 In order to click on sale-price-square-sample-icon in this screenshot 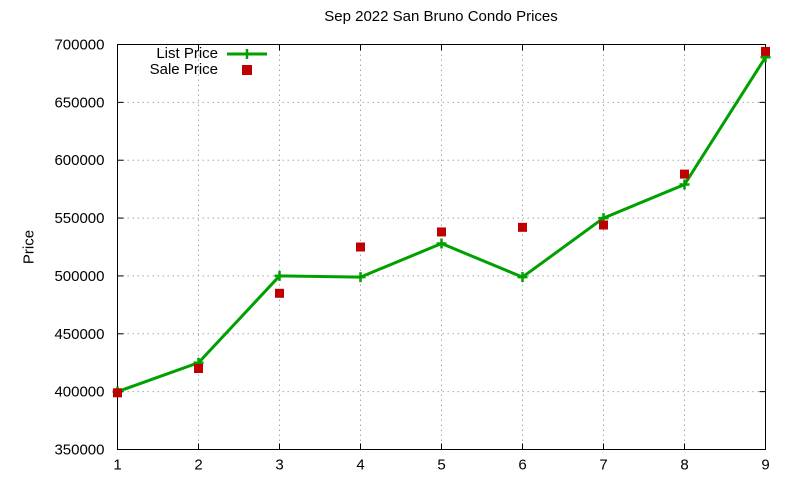, I will do `click(247, 70)`.